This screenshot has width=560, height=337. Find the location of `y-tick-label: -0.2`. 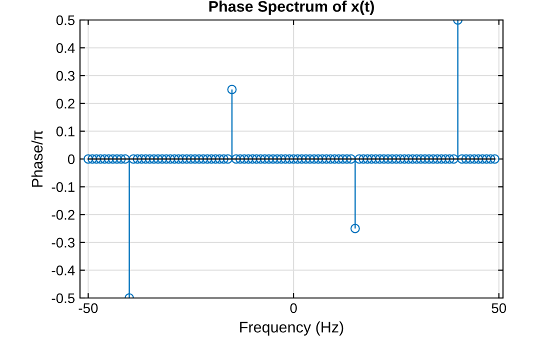

y-tick-label: -0.2 is located at coordinates (63, 215).